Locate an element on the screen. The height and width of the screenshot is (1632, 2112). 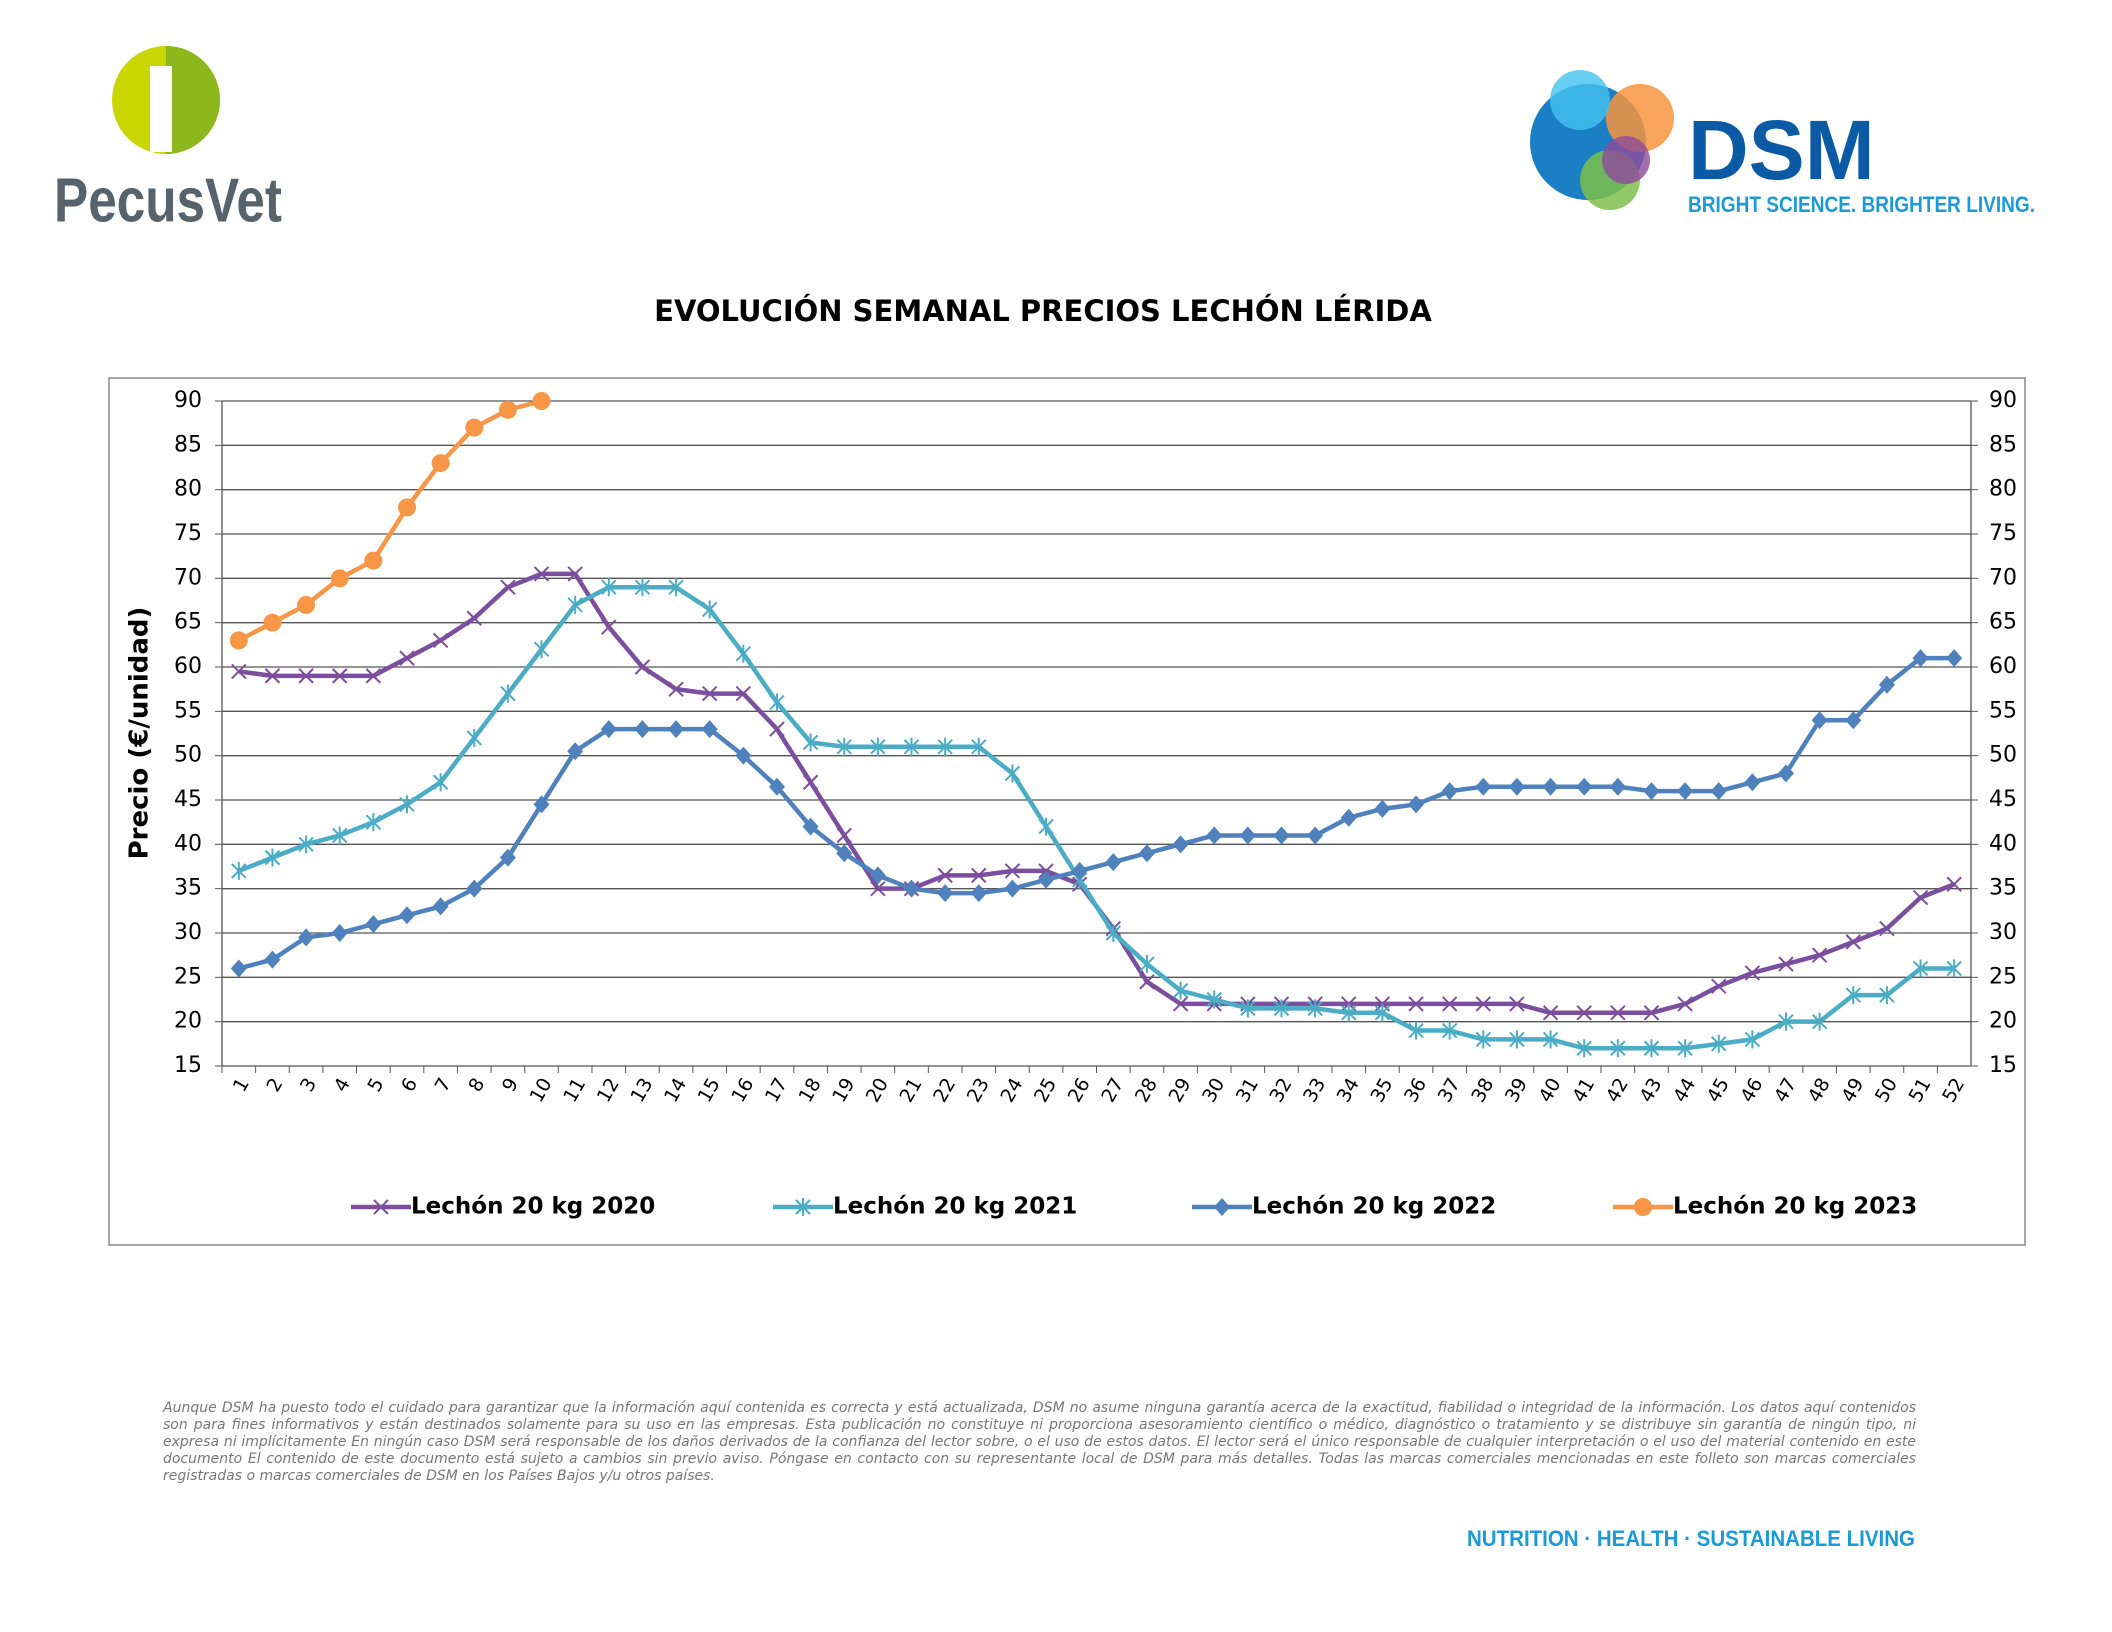
y2-tick-label: 70 is located at coordinates (2003, 577).